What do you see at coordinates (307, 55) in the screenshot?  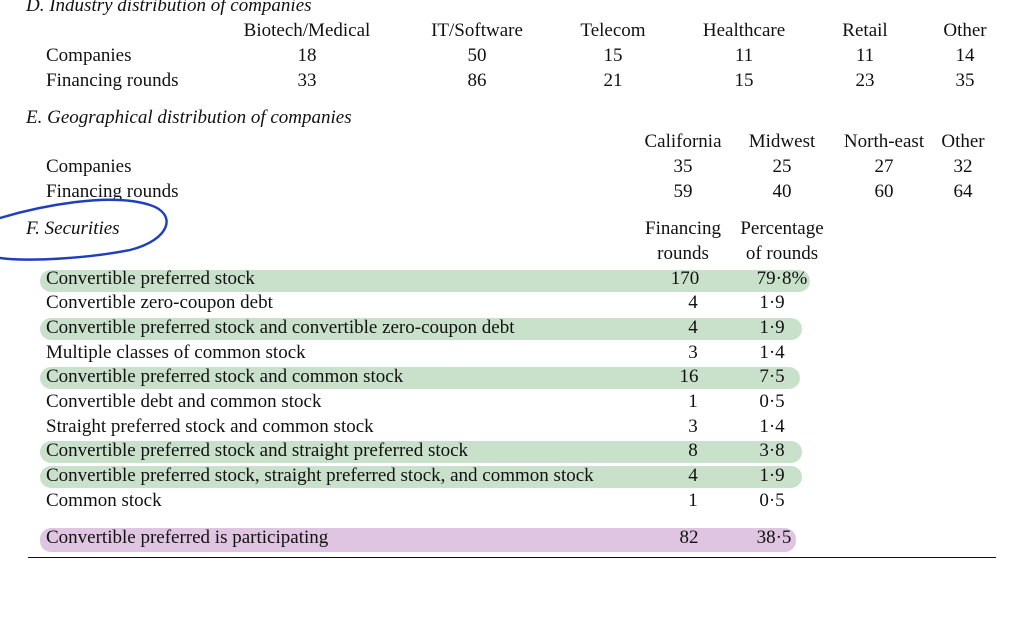 I see `cell-value: 18` at bounding box center [307, 55].